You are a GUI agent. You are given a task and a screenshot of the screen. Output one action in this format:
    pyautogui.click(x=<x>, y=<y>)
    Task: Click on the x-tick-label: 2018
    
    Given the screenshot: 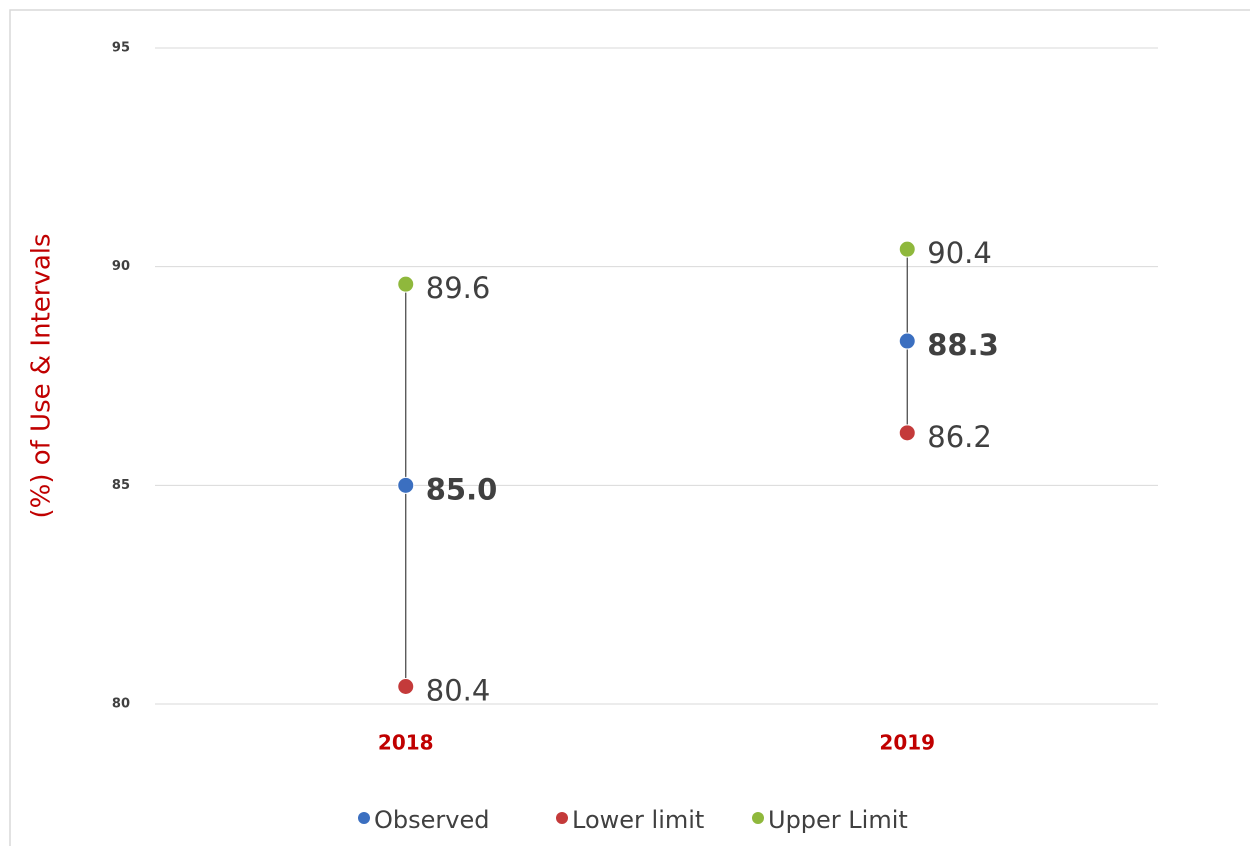 What is the action you would take?
    pyautogui.click(x=406, y=743)
    